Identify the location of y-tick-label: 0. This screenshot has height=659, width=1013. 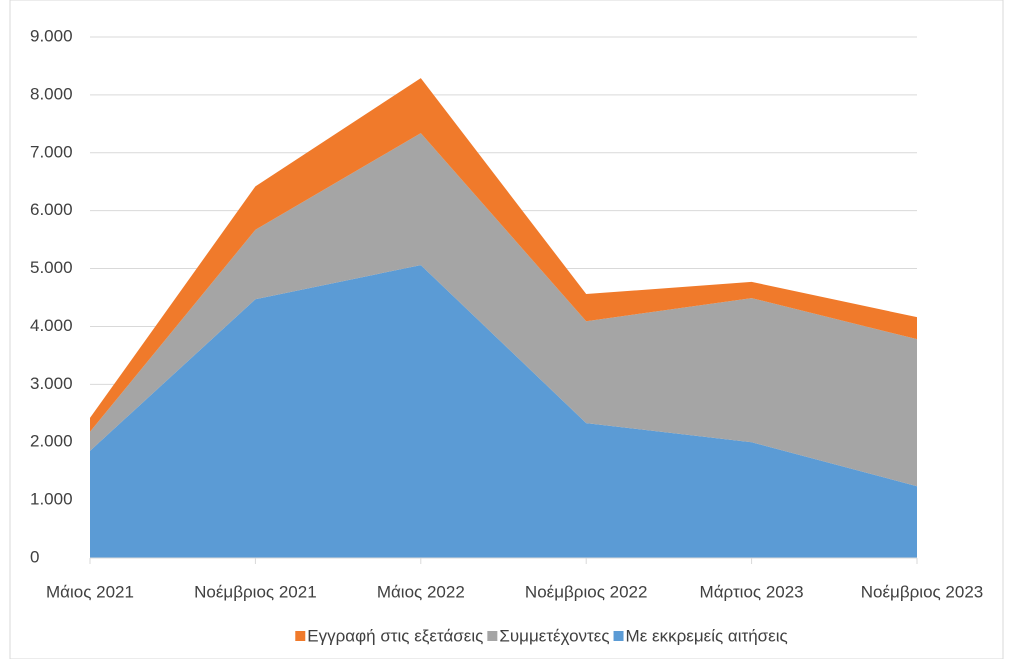
(34, 556).